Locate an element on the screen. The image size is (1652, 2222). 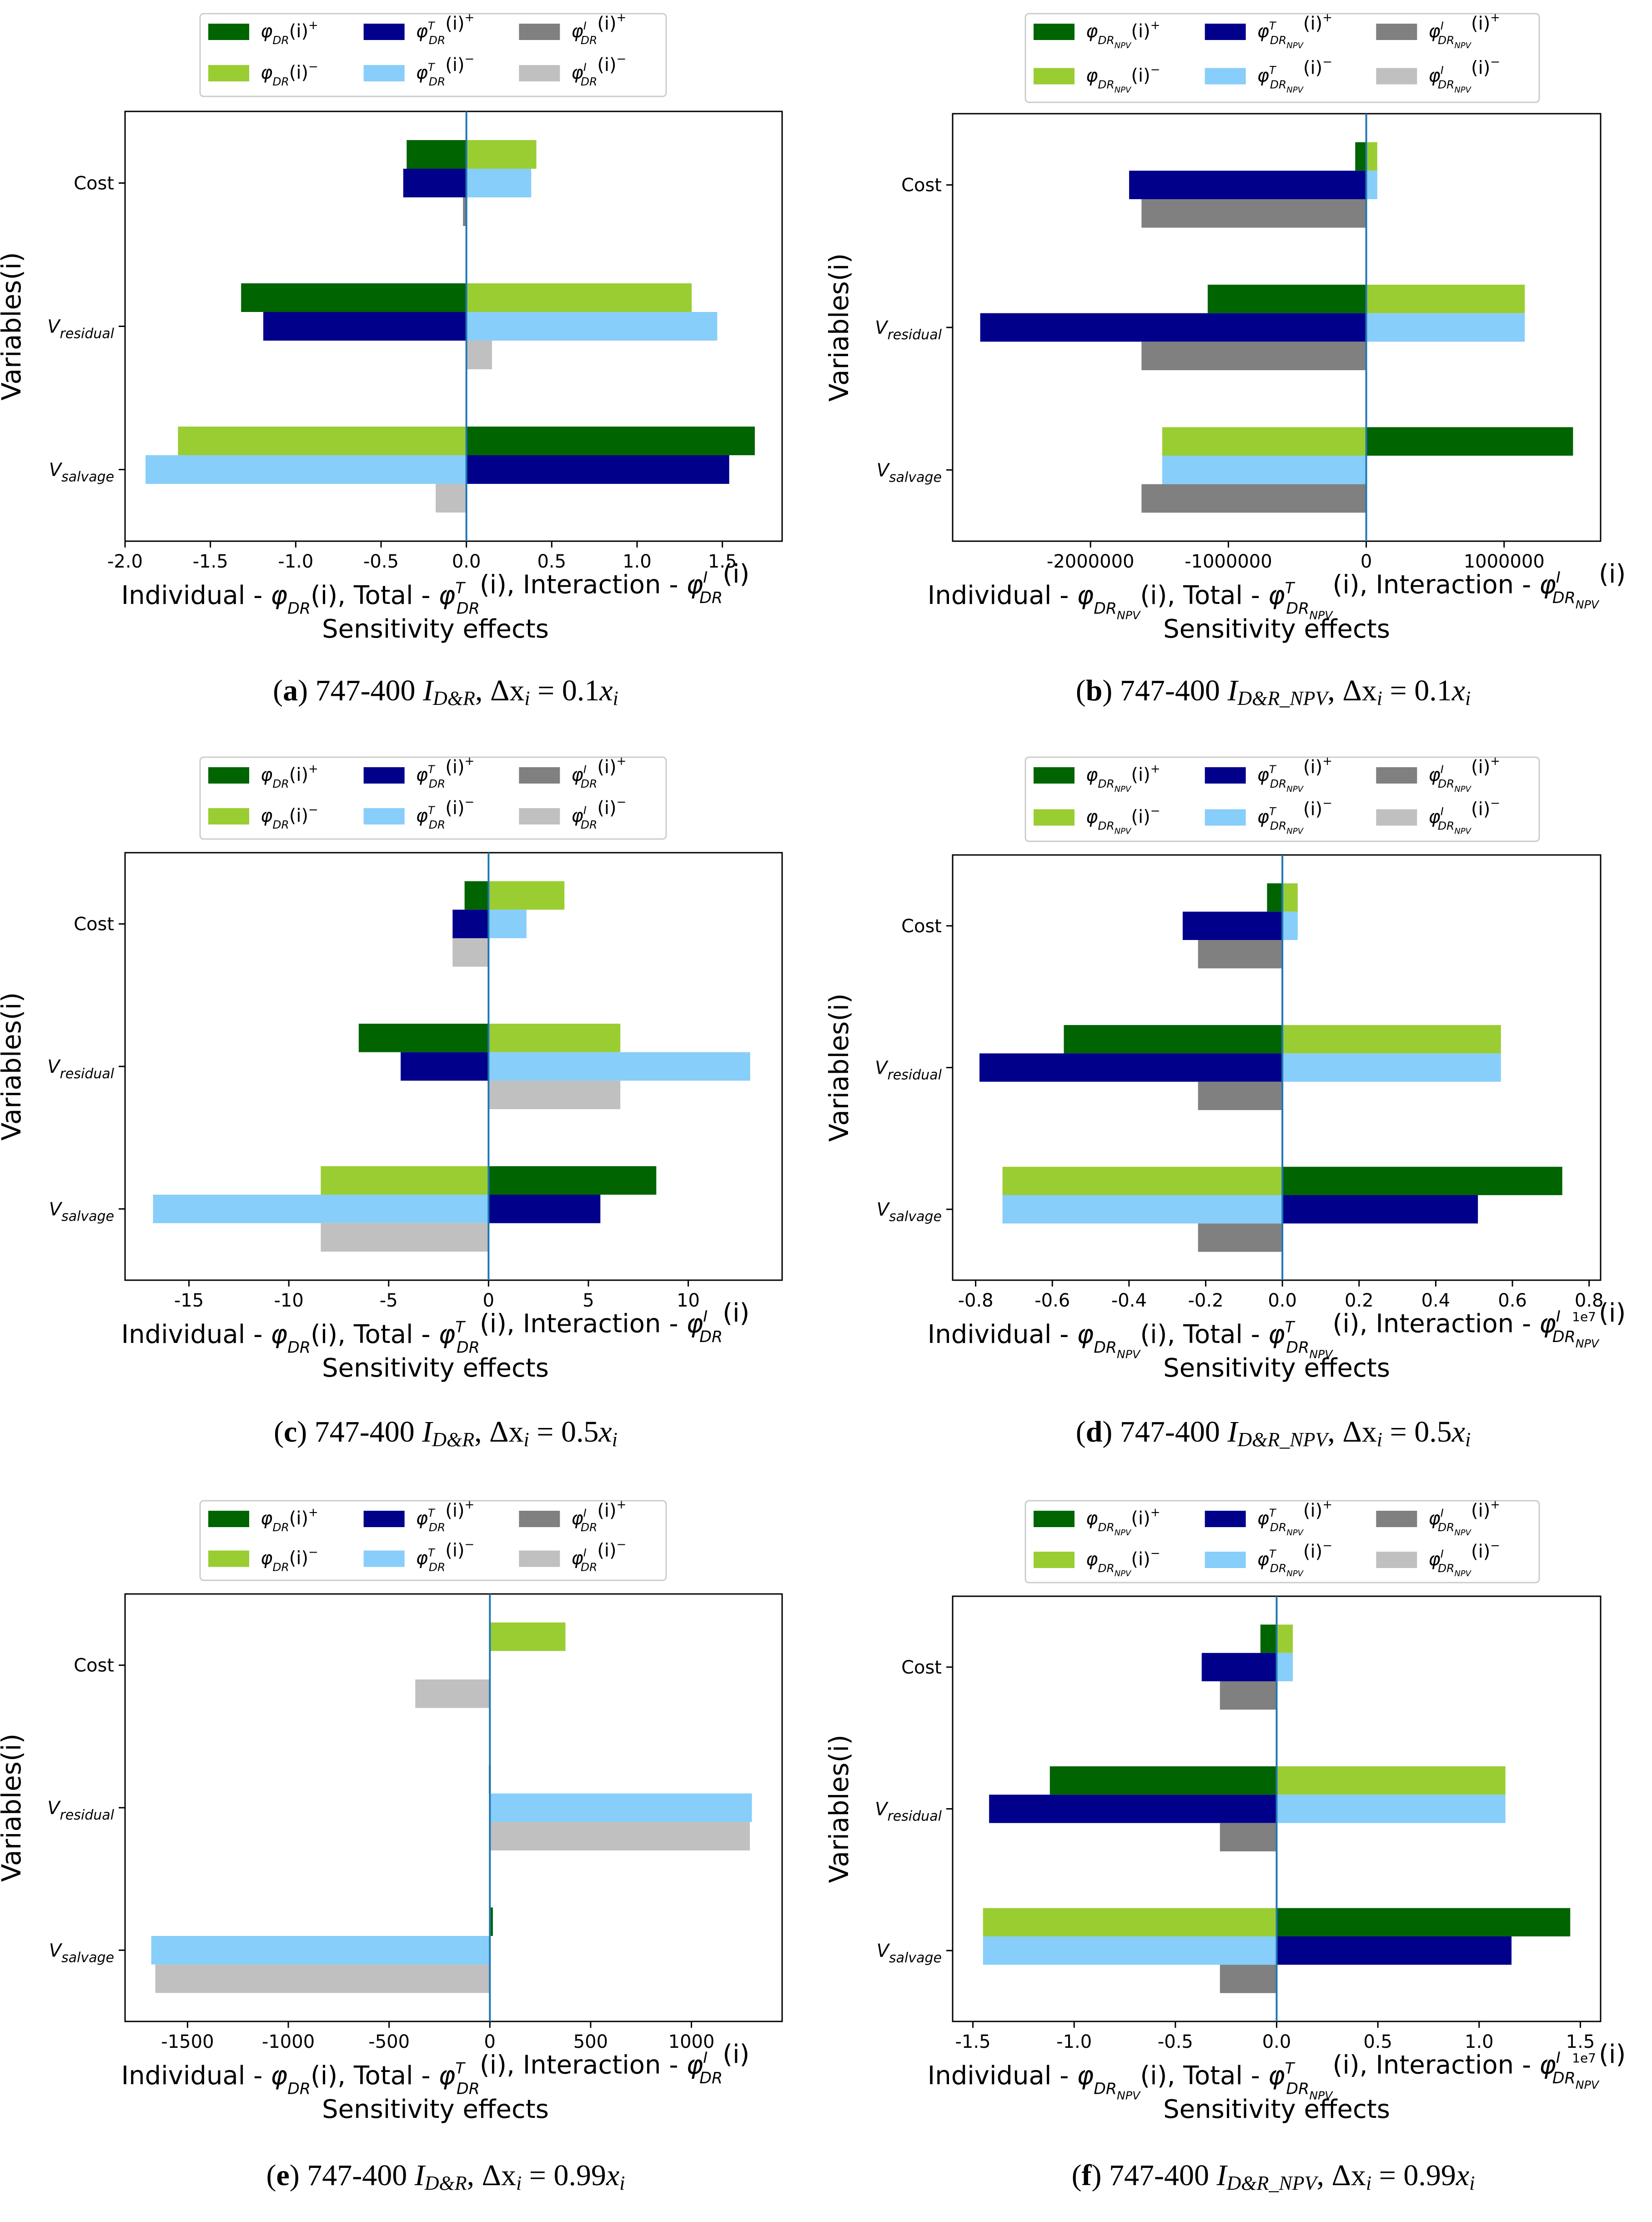
panel-caption: (e) 747-400 ID&R, Δxi = 0.99xi is located at coordinates (445, 2176).